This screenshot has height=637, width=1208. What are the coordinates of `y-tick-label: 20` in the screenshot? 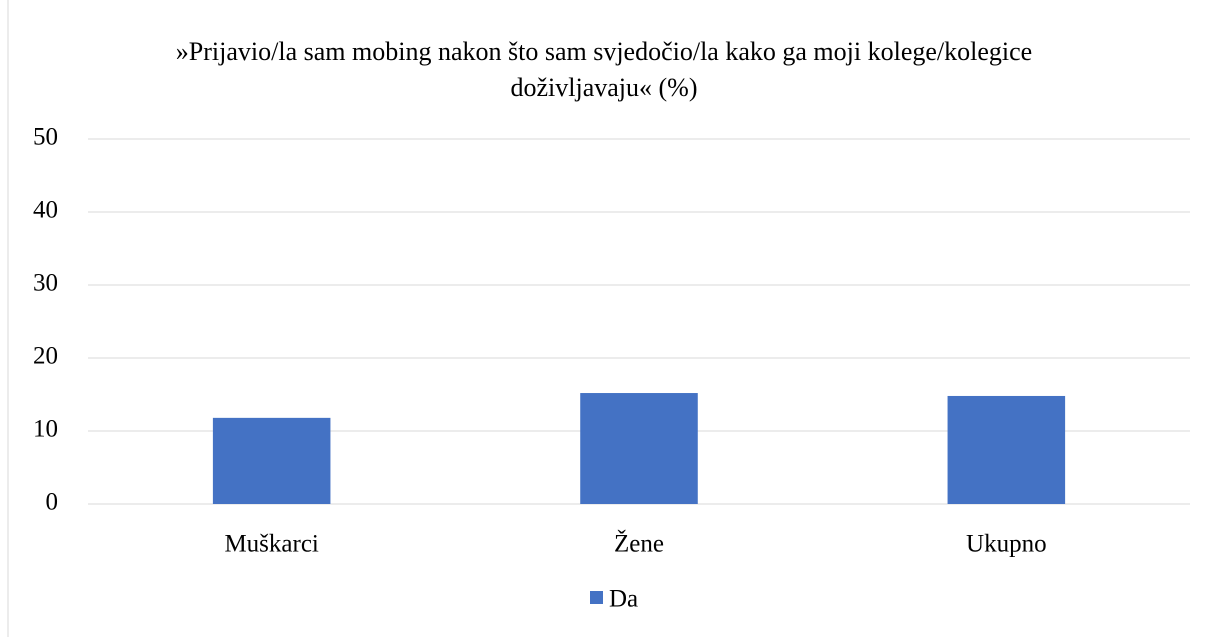 It's located at (45, 356).